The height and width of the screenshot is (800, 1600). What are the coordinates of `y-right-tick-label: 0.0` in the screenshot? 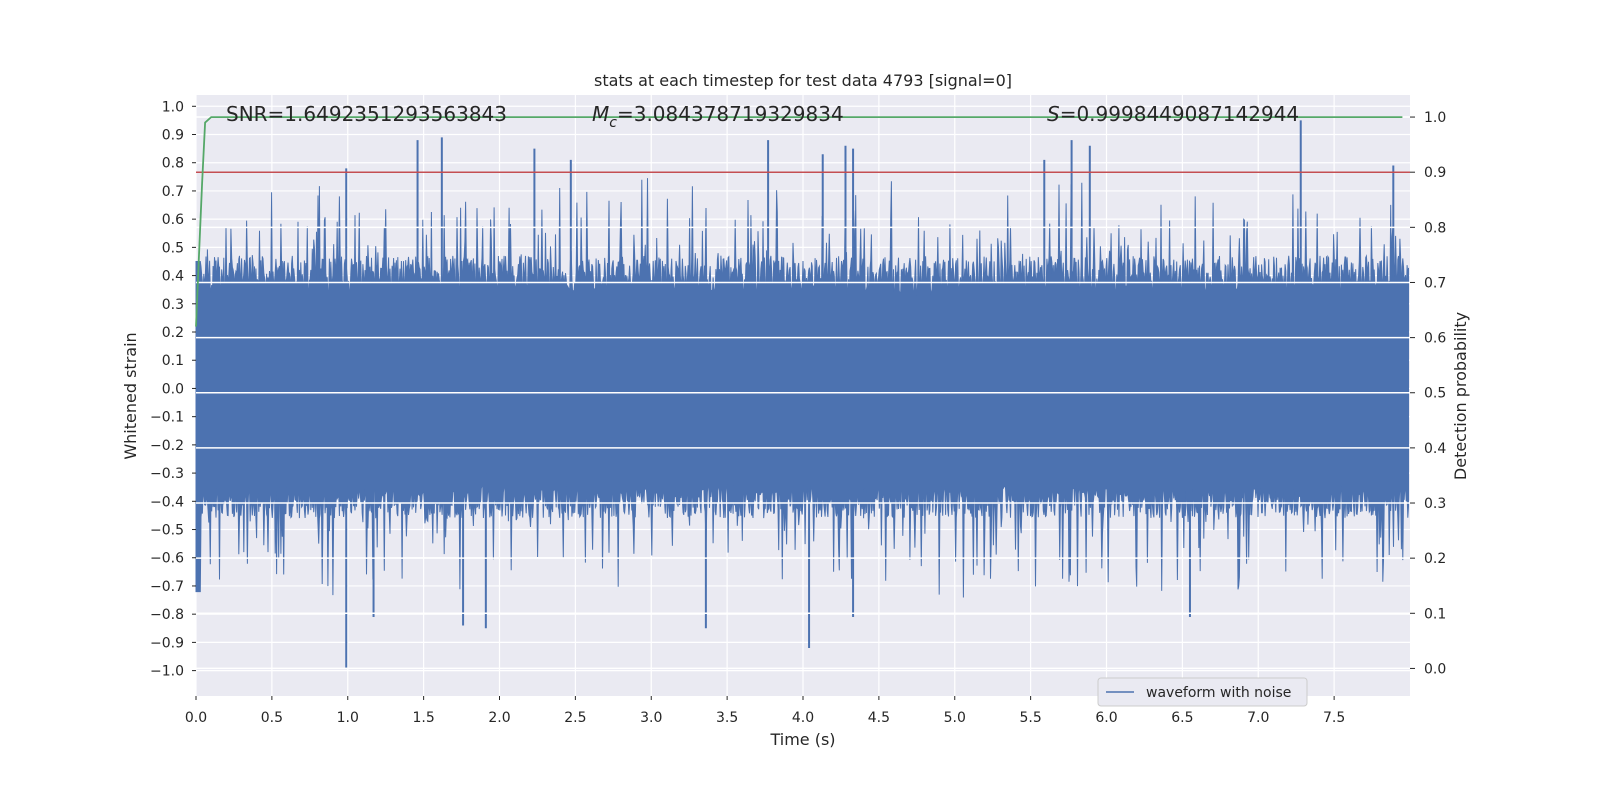 It's located at (1435, 669).